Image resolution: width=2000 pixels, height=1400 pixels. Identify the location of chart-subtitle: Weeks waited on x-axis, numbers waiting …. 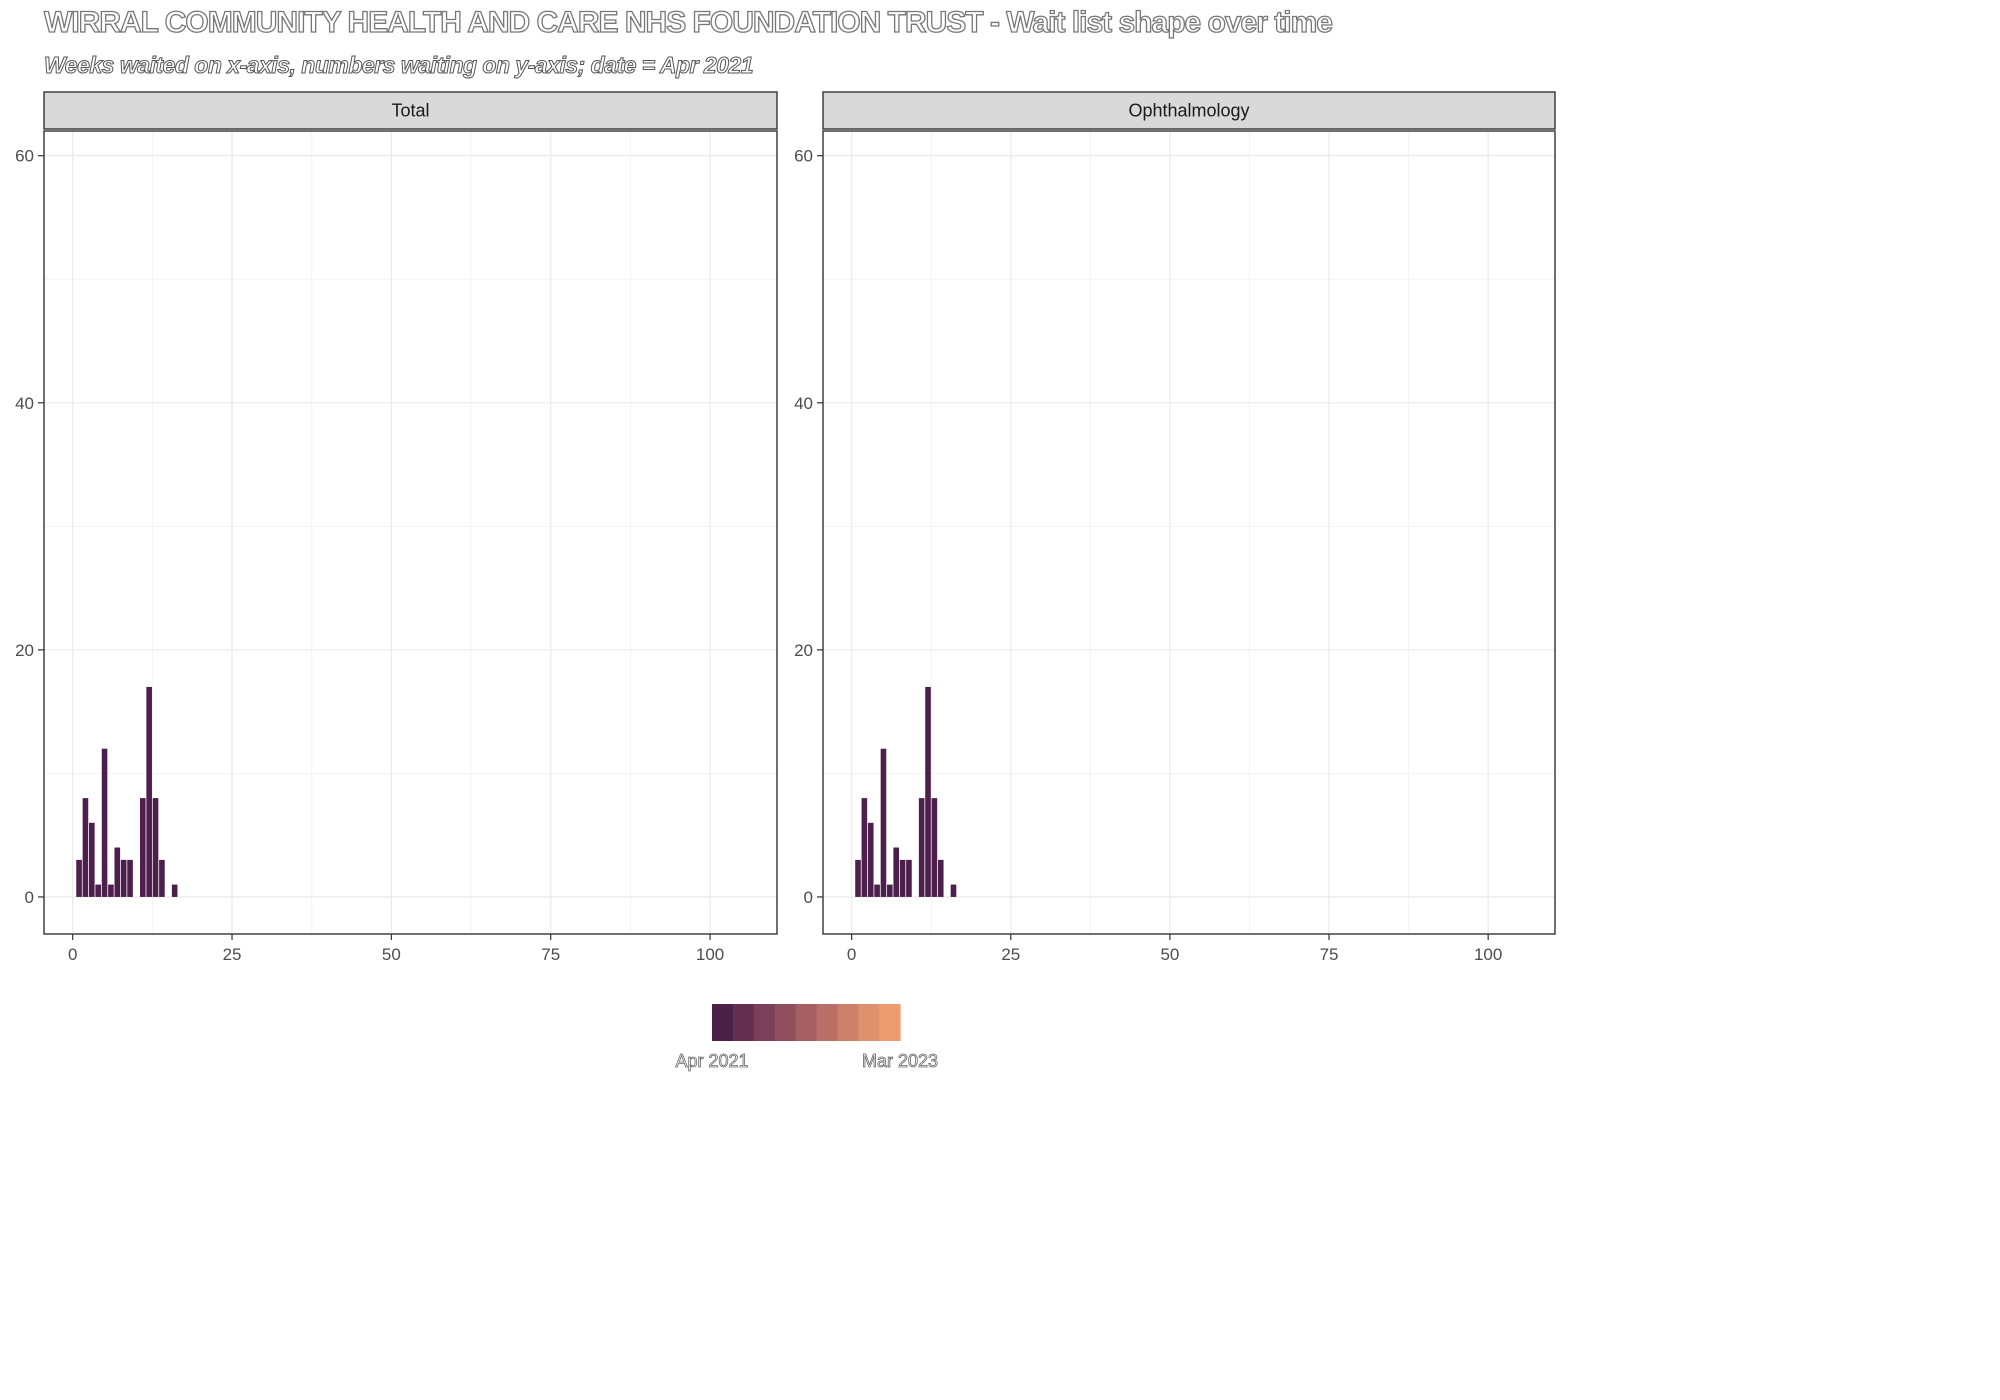
(399, 65).